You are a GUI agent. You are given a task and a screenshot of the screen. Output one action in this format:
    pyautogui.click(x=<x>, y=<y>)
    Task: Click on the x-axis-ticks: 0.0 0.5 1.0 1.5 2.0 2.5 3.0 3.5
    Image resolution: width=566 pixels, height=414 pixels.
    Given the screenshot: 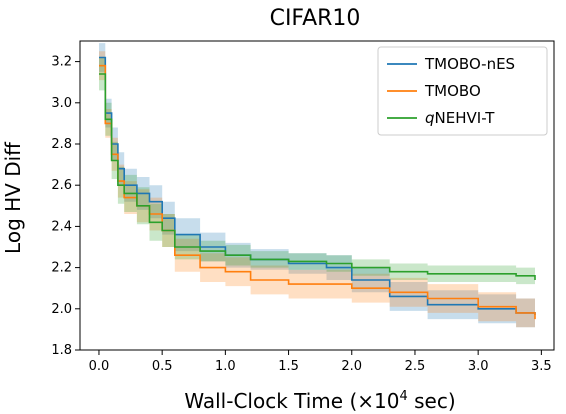 What is the action you would take?
    pyautogui.click(x=320, y=362)
    